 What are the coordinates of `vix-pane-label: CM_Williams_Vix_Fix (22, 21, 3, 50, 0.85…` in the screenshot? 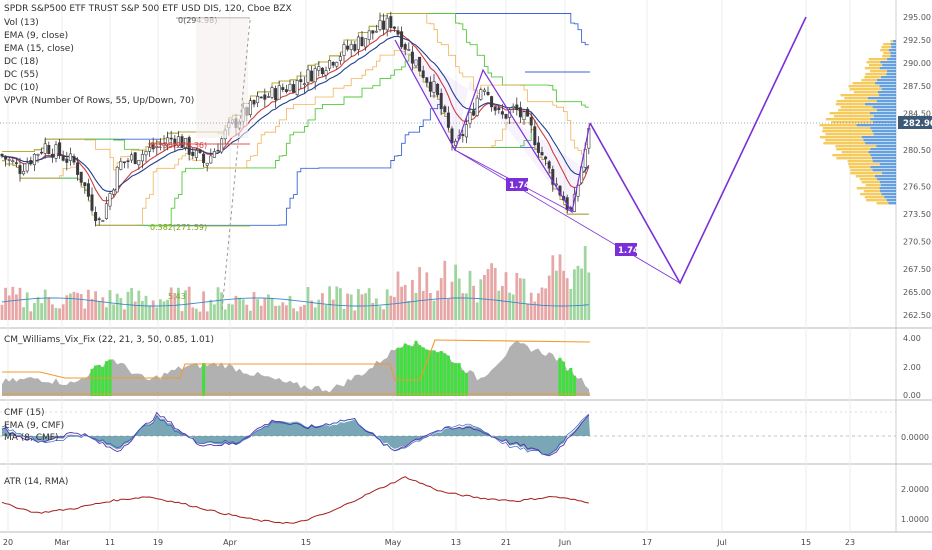 It's located at (109, 340).